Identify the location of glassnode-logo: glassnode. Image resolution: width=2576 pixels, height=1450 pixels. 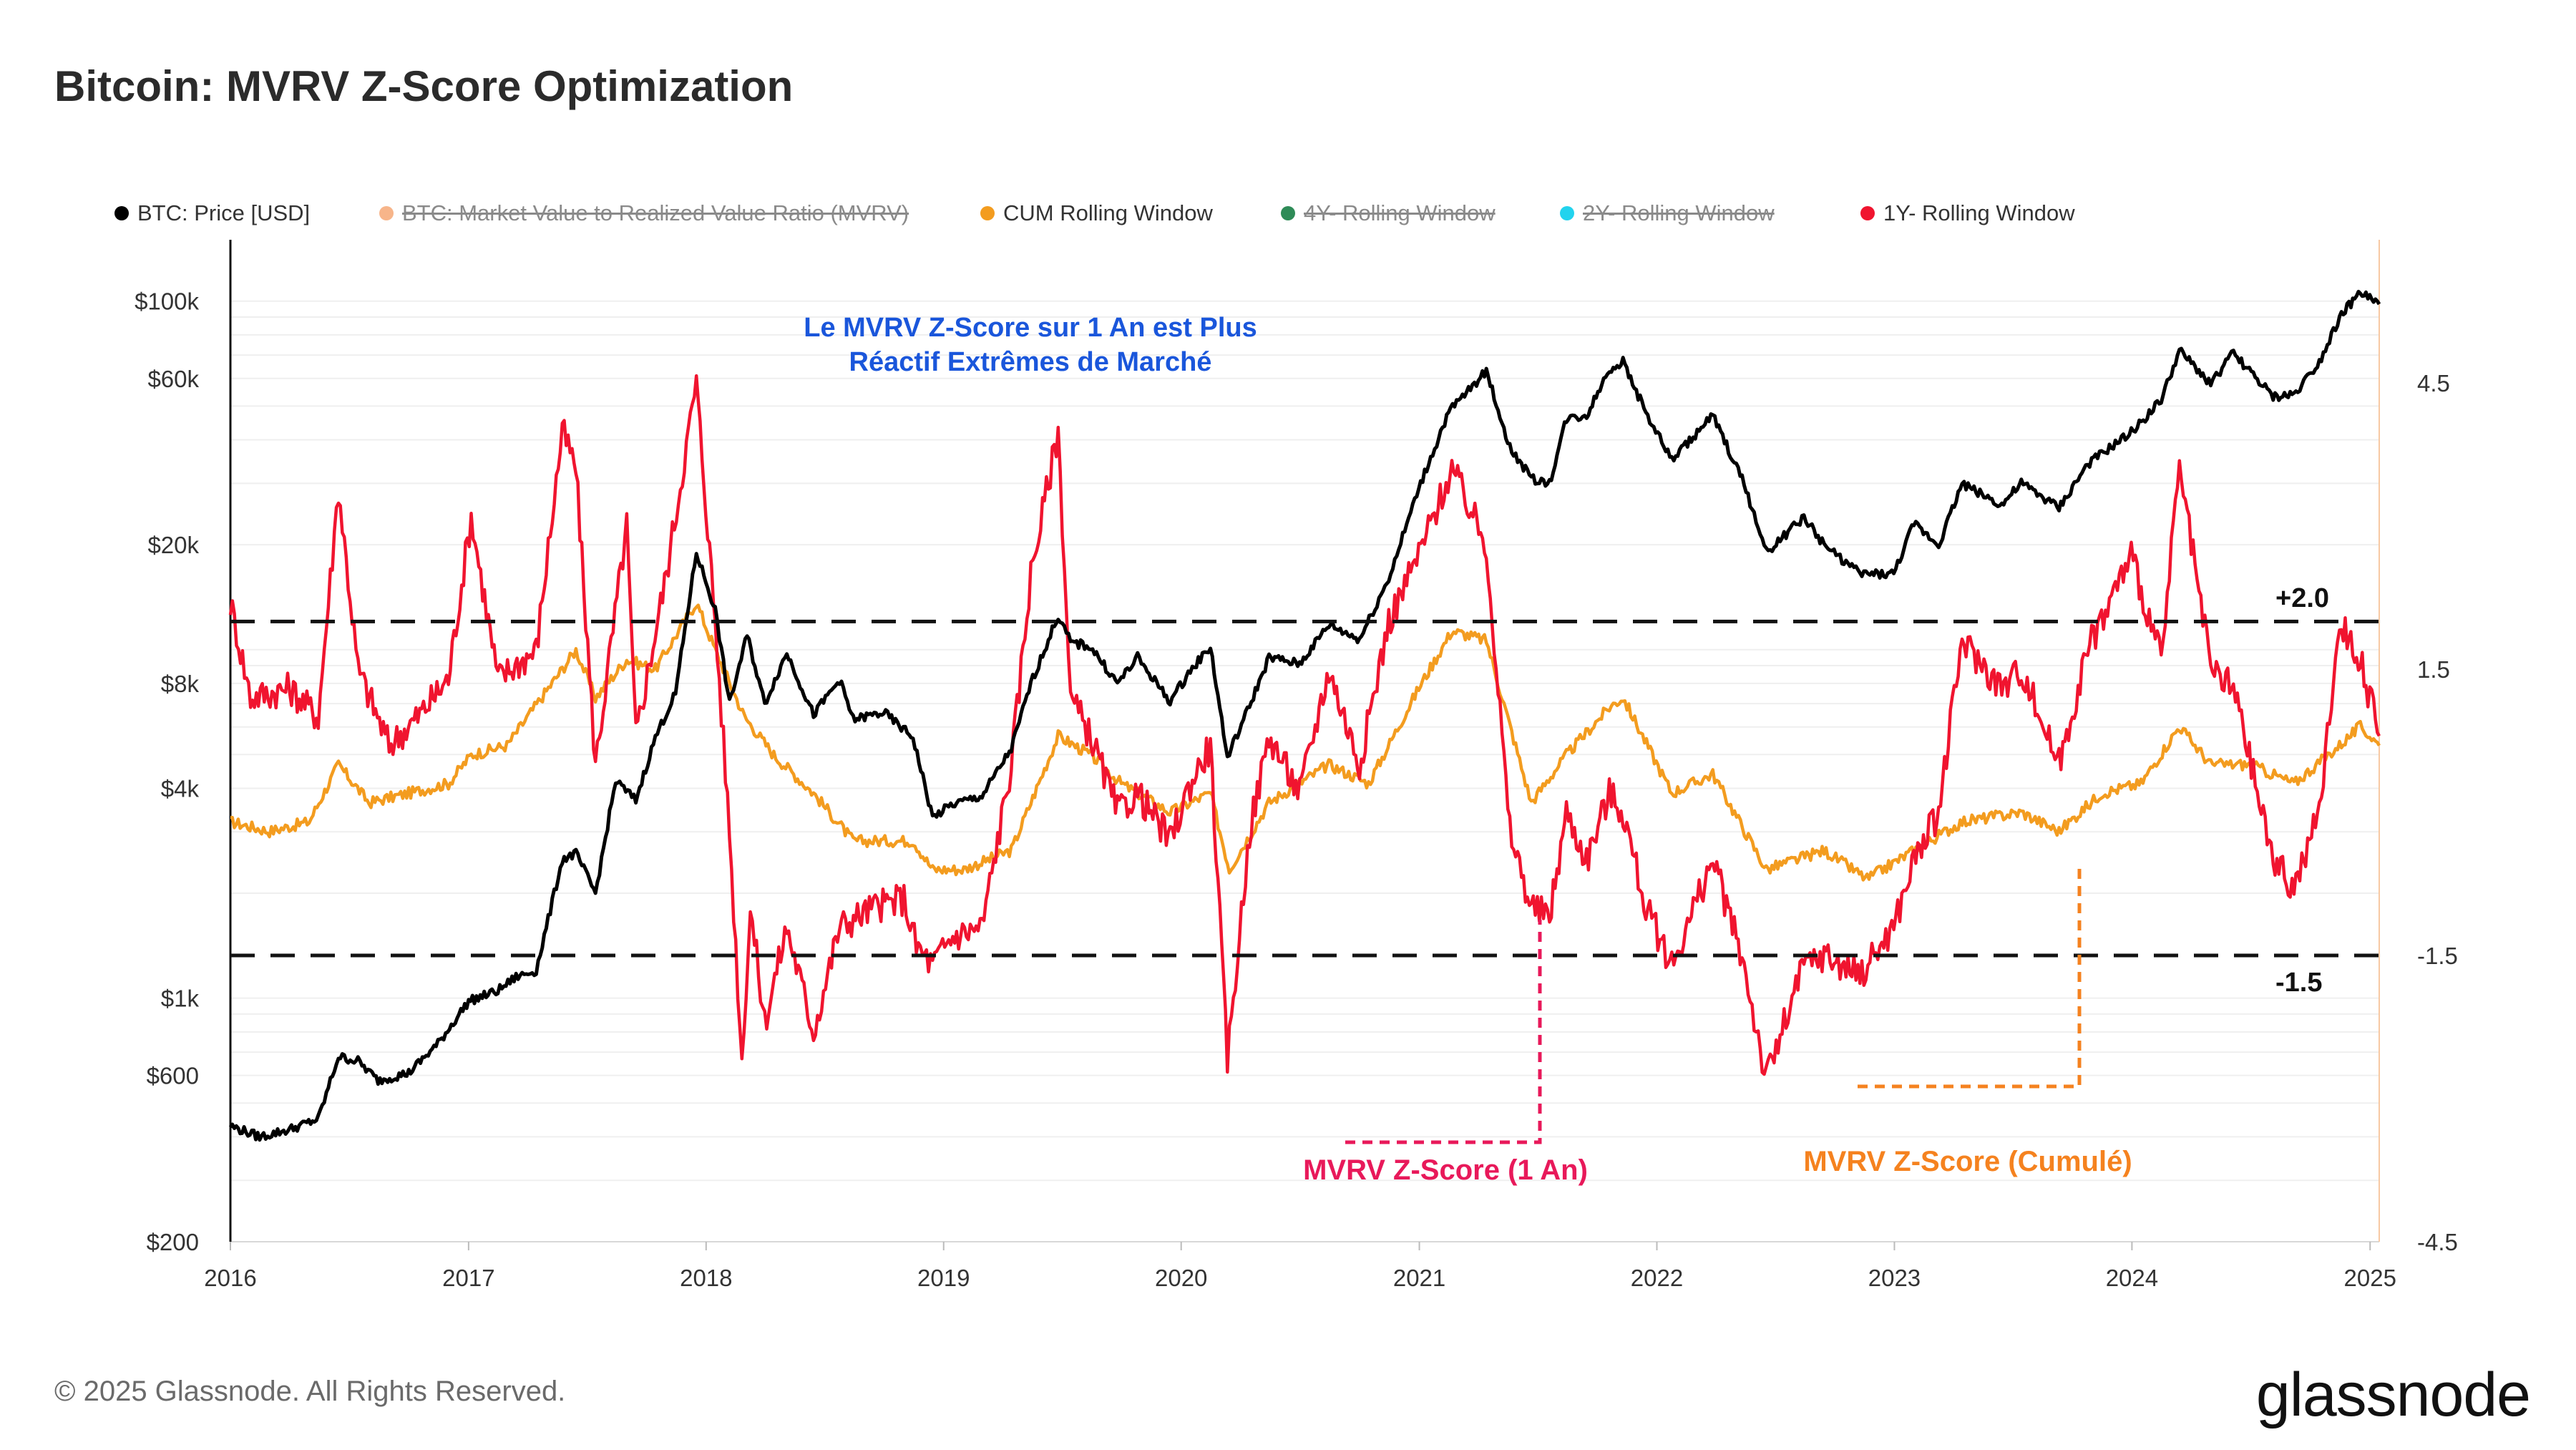
(2393, 1395).